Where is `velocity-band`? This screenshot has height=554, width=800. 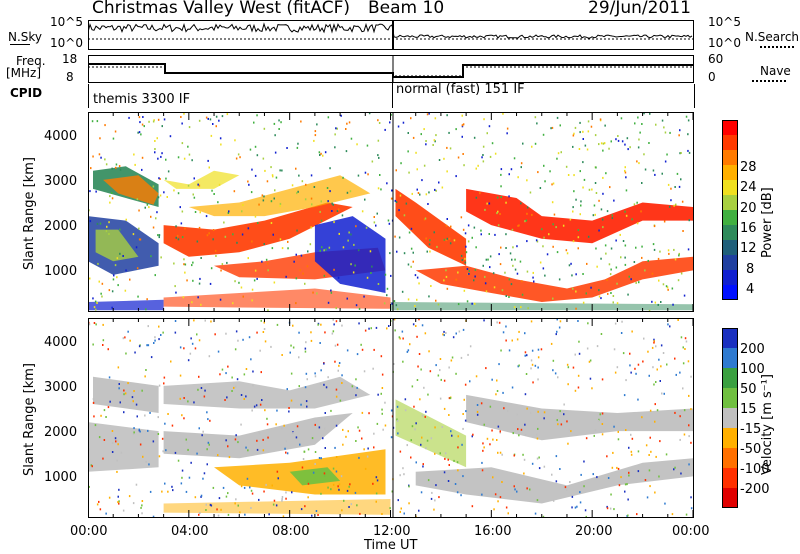 velocity-band is located at coordinates (431, 433).